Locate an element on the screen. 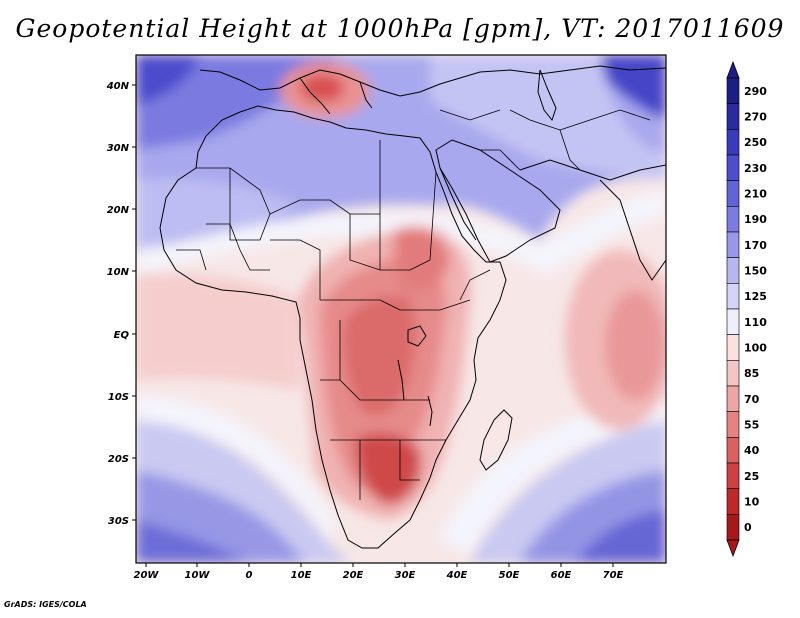 This screenshot has width=800, height=618. lon-tick: 60E is located at coordinates (561, 572).